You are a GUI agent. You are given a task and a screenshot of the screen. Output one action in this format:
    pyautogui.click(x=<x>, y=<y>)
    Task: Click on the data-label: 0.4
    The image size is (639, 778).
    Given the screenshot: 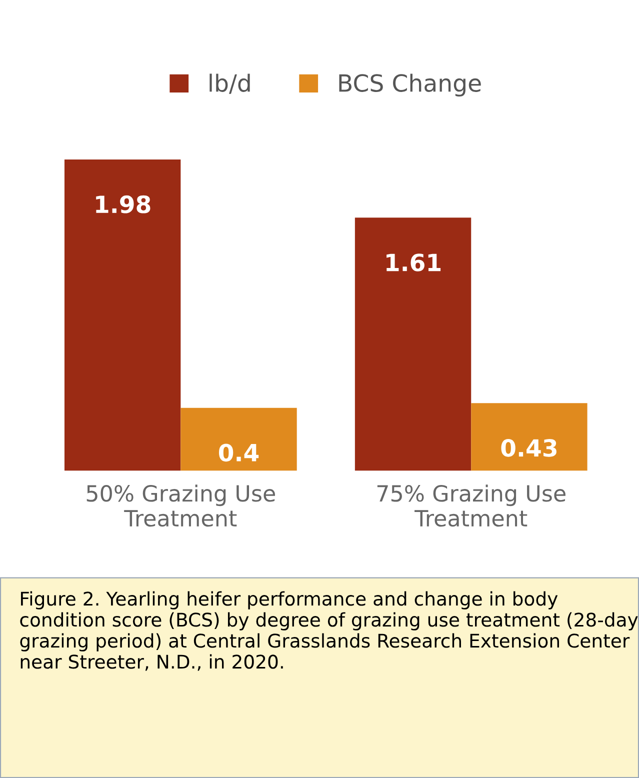 What is the action you would take?
    pyautogui.click(x=238, y=453)
    